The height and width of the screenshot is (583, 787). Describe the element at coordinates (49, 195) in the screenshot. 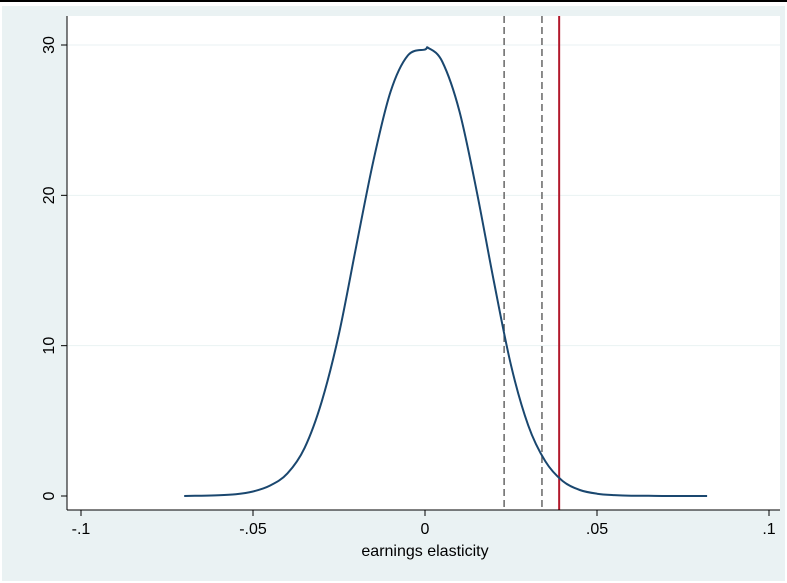

I see `y-tick-label: 20` at that location.